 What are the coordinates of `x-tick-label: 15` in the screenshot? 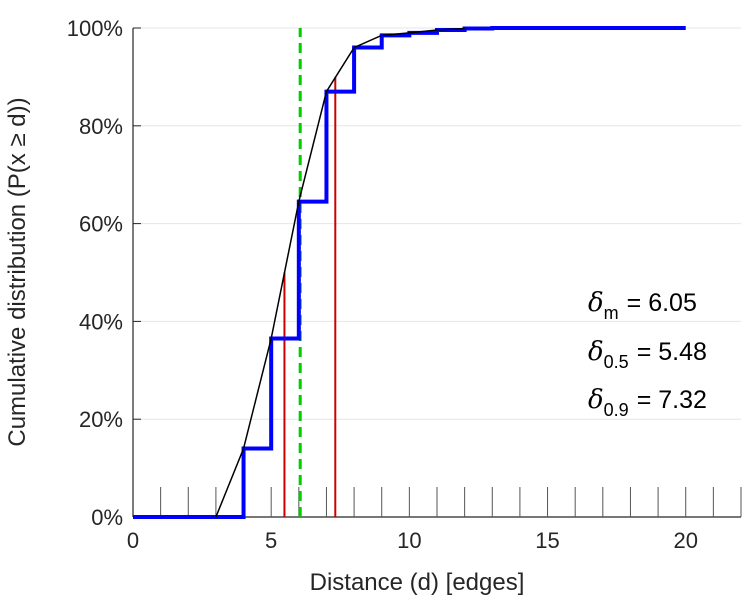 It's located at (547, 540).